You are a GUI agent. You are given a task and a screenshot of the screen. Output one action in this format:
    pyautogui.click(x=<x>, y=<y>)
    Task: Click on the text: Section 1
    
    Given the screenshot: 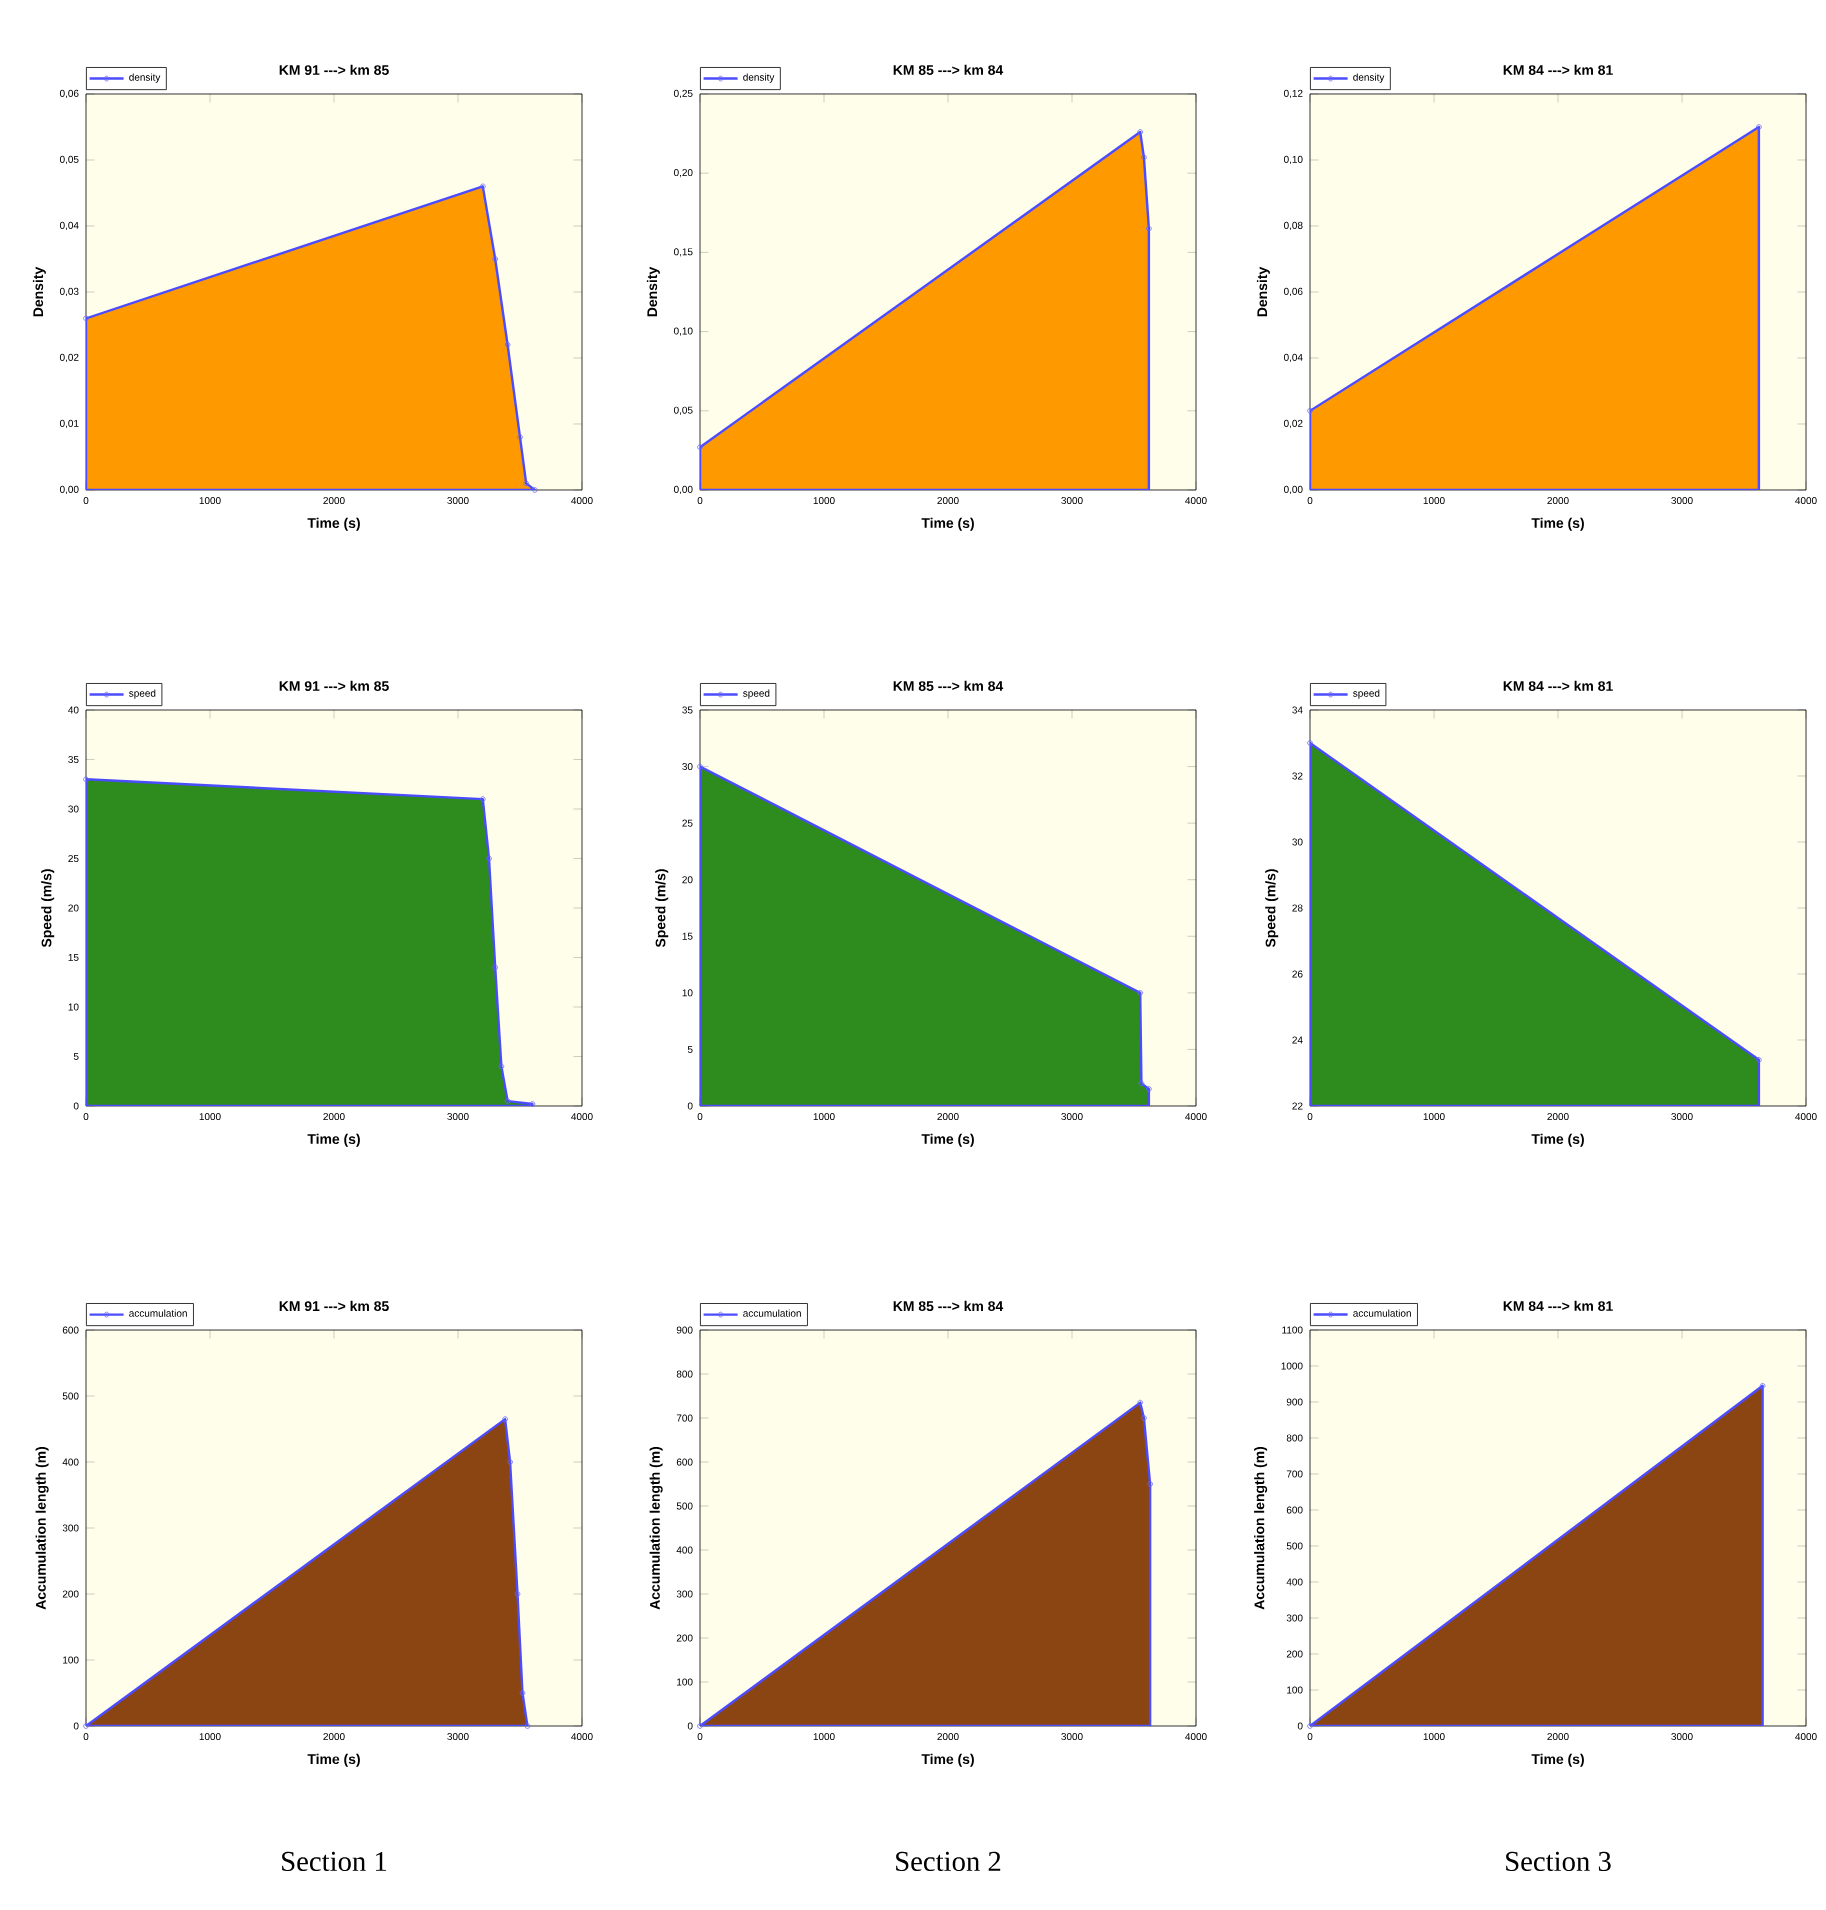 What is the action you would take?
    pyautogui.click(x=334, y=1861)
    